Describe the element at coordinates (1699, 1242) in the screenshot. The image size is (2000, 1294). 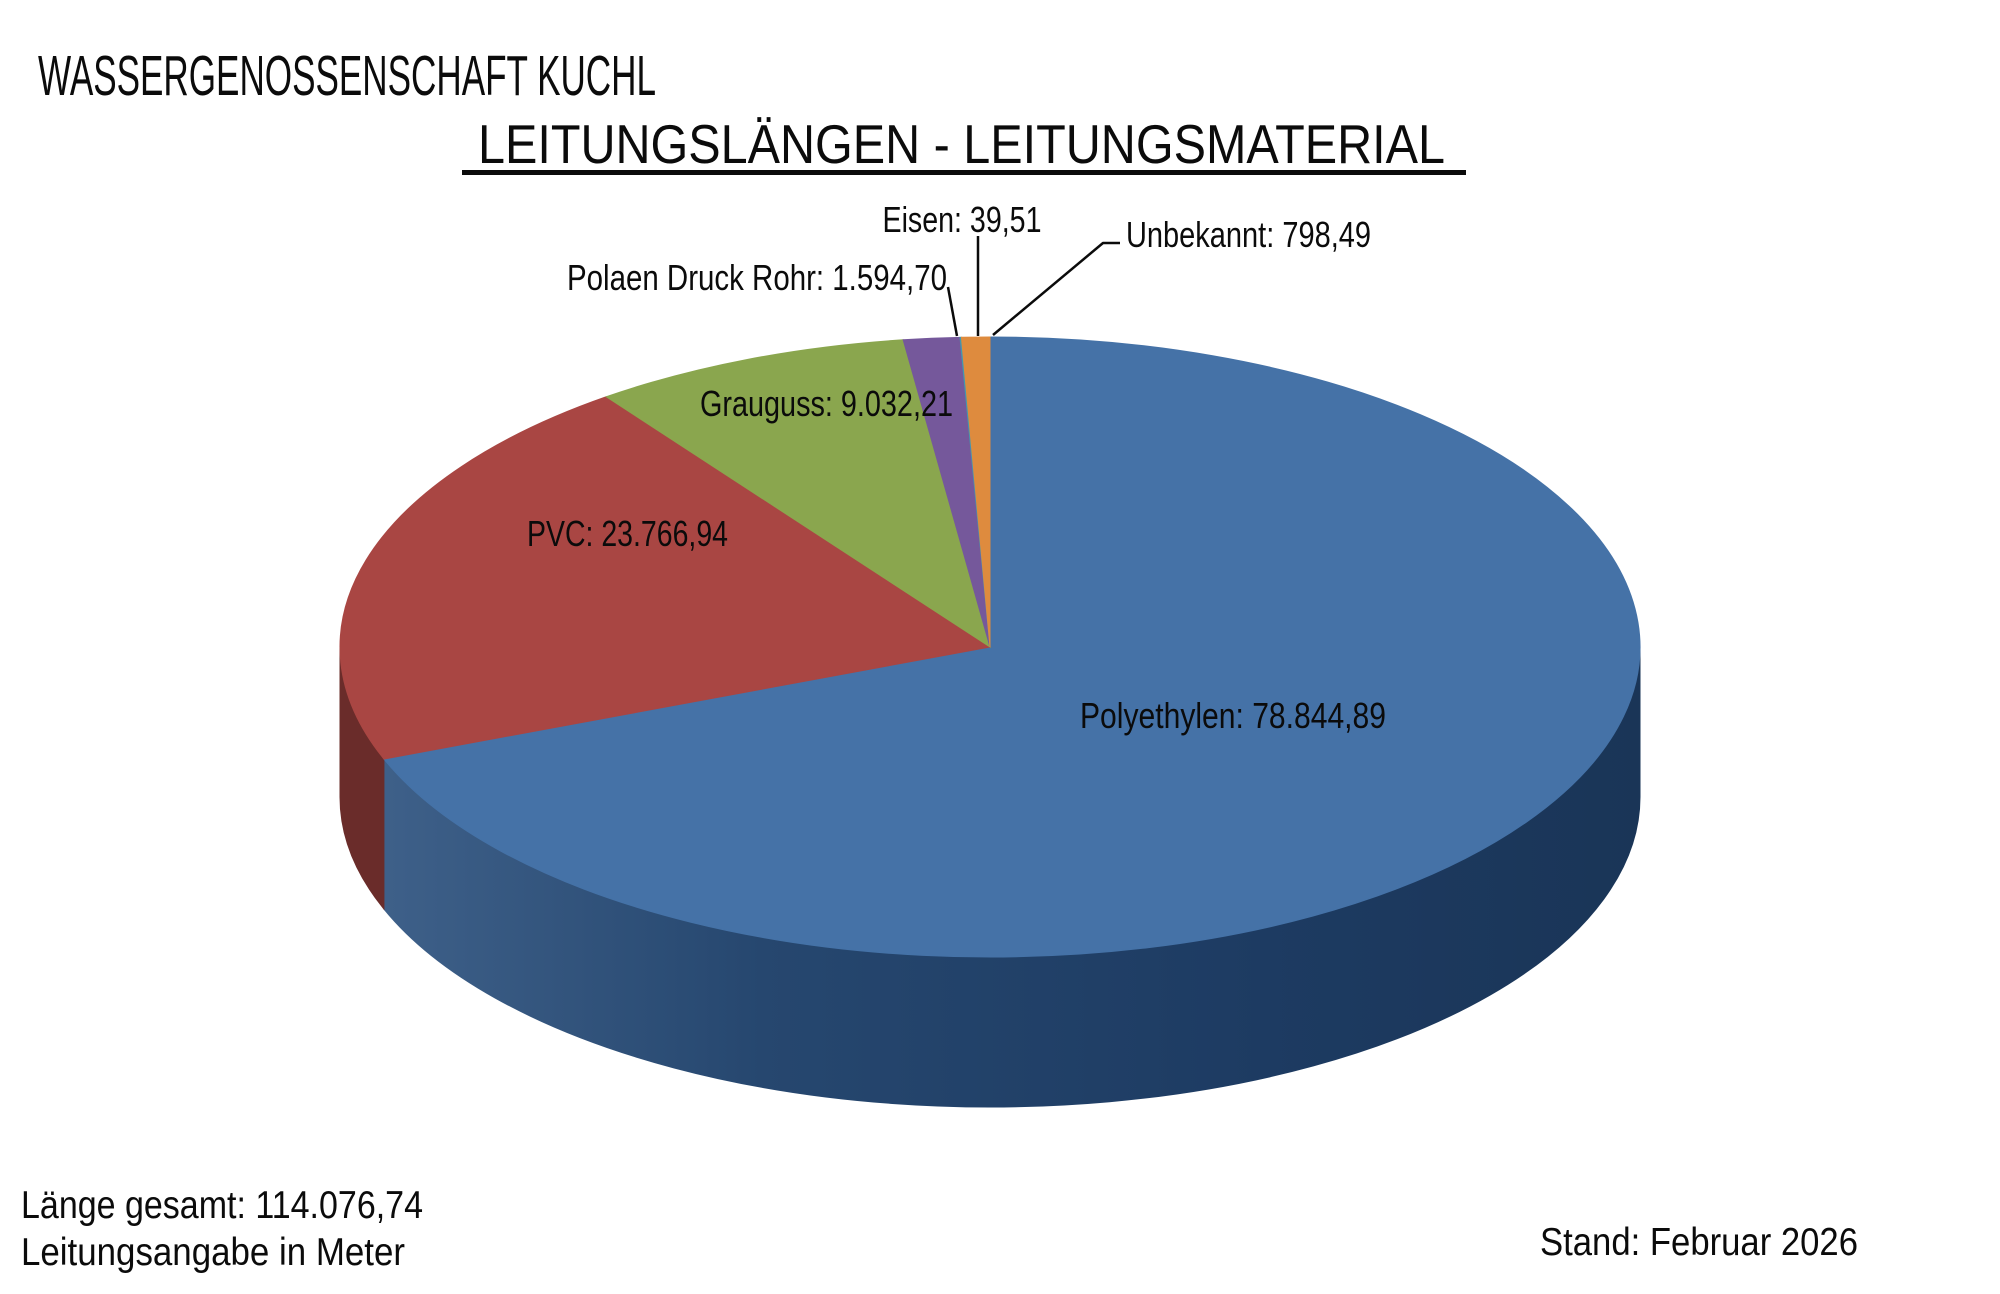
I see `footer-stand-date: Stand: Februar 2026` at that location.